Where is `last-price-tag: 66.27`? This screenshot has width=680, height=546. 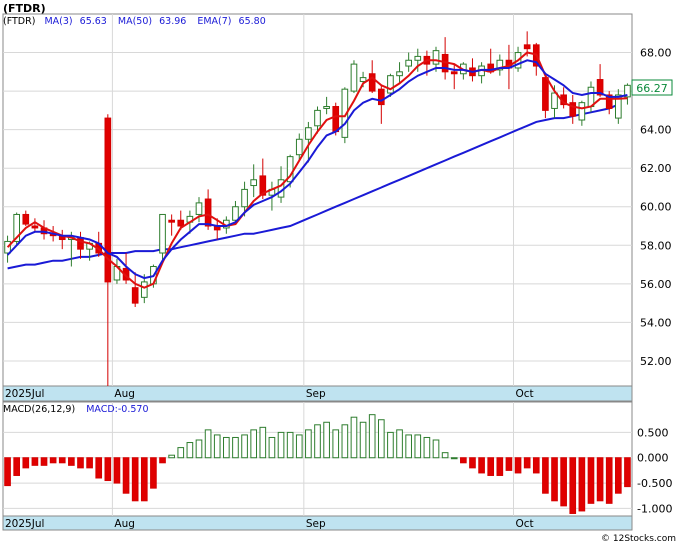 last-price-tag: 66.27 is located at coordinates (652, 87).